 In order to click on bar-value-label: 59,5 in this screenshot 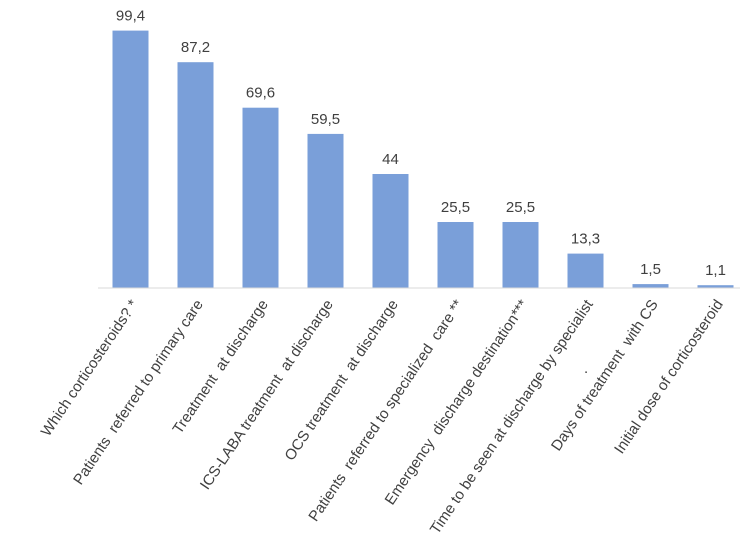, I will do `click(325, 119)`.